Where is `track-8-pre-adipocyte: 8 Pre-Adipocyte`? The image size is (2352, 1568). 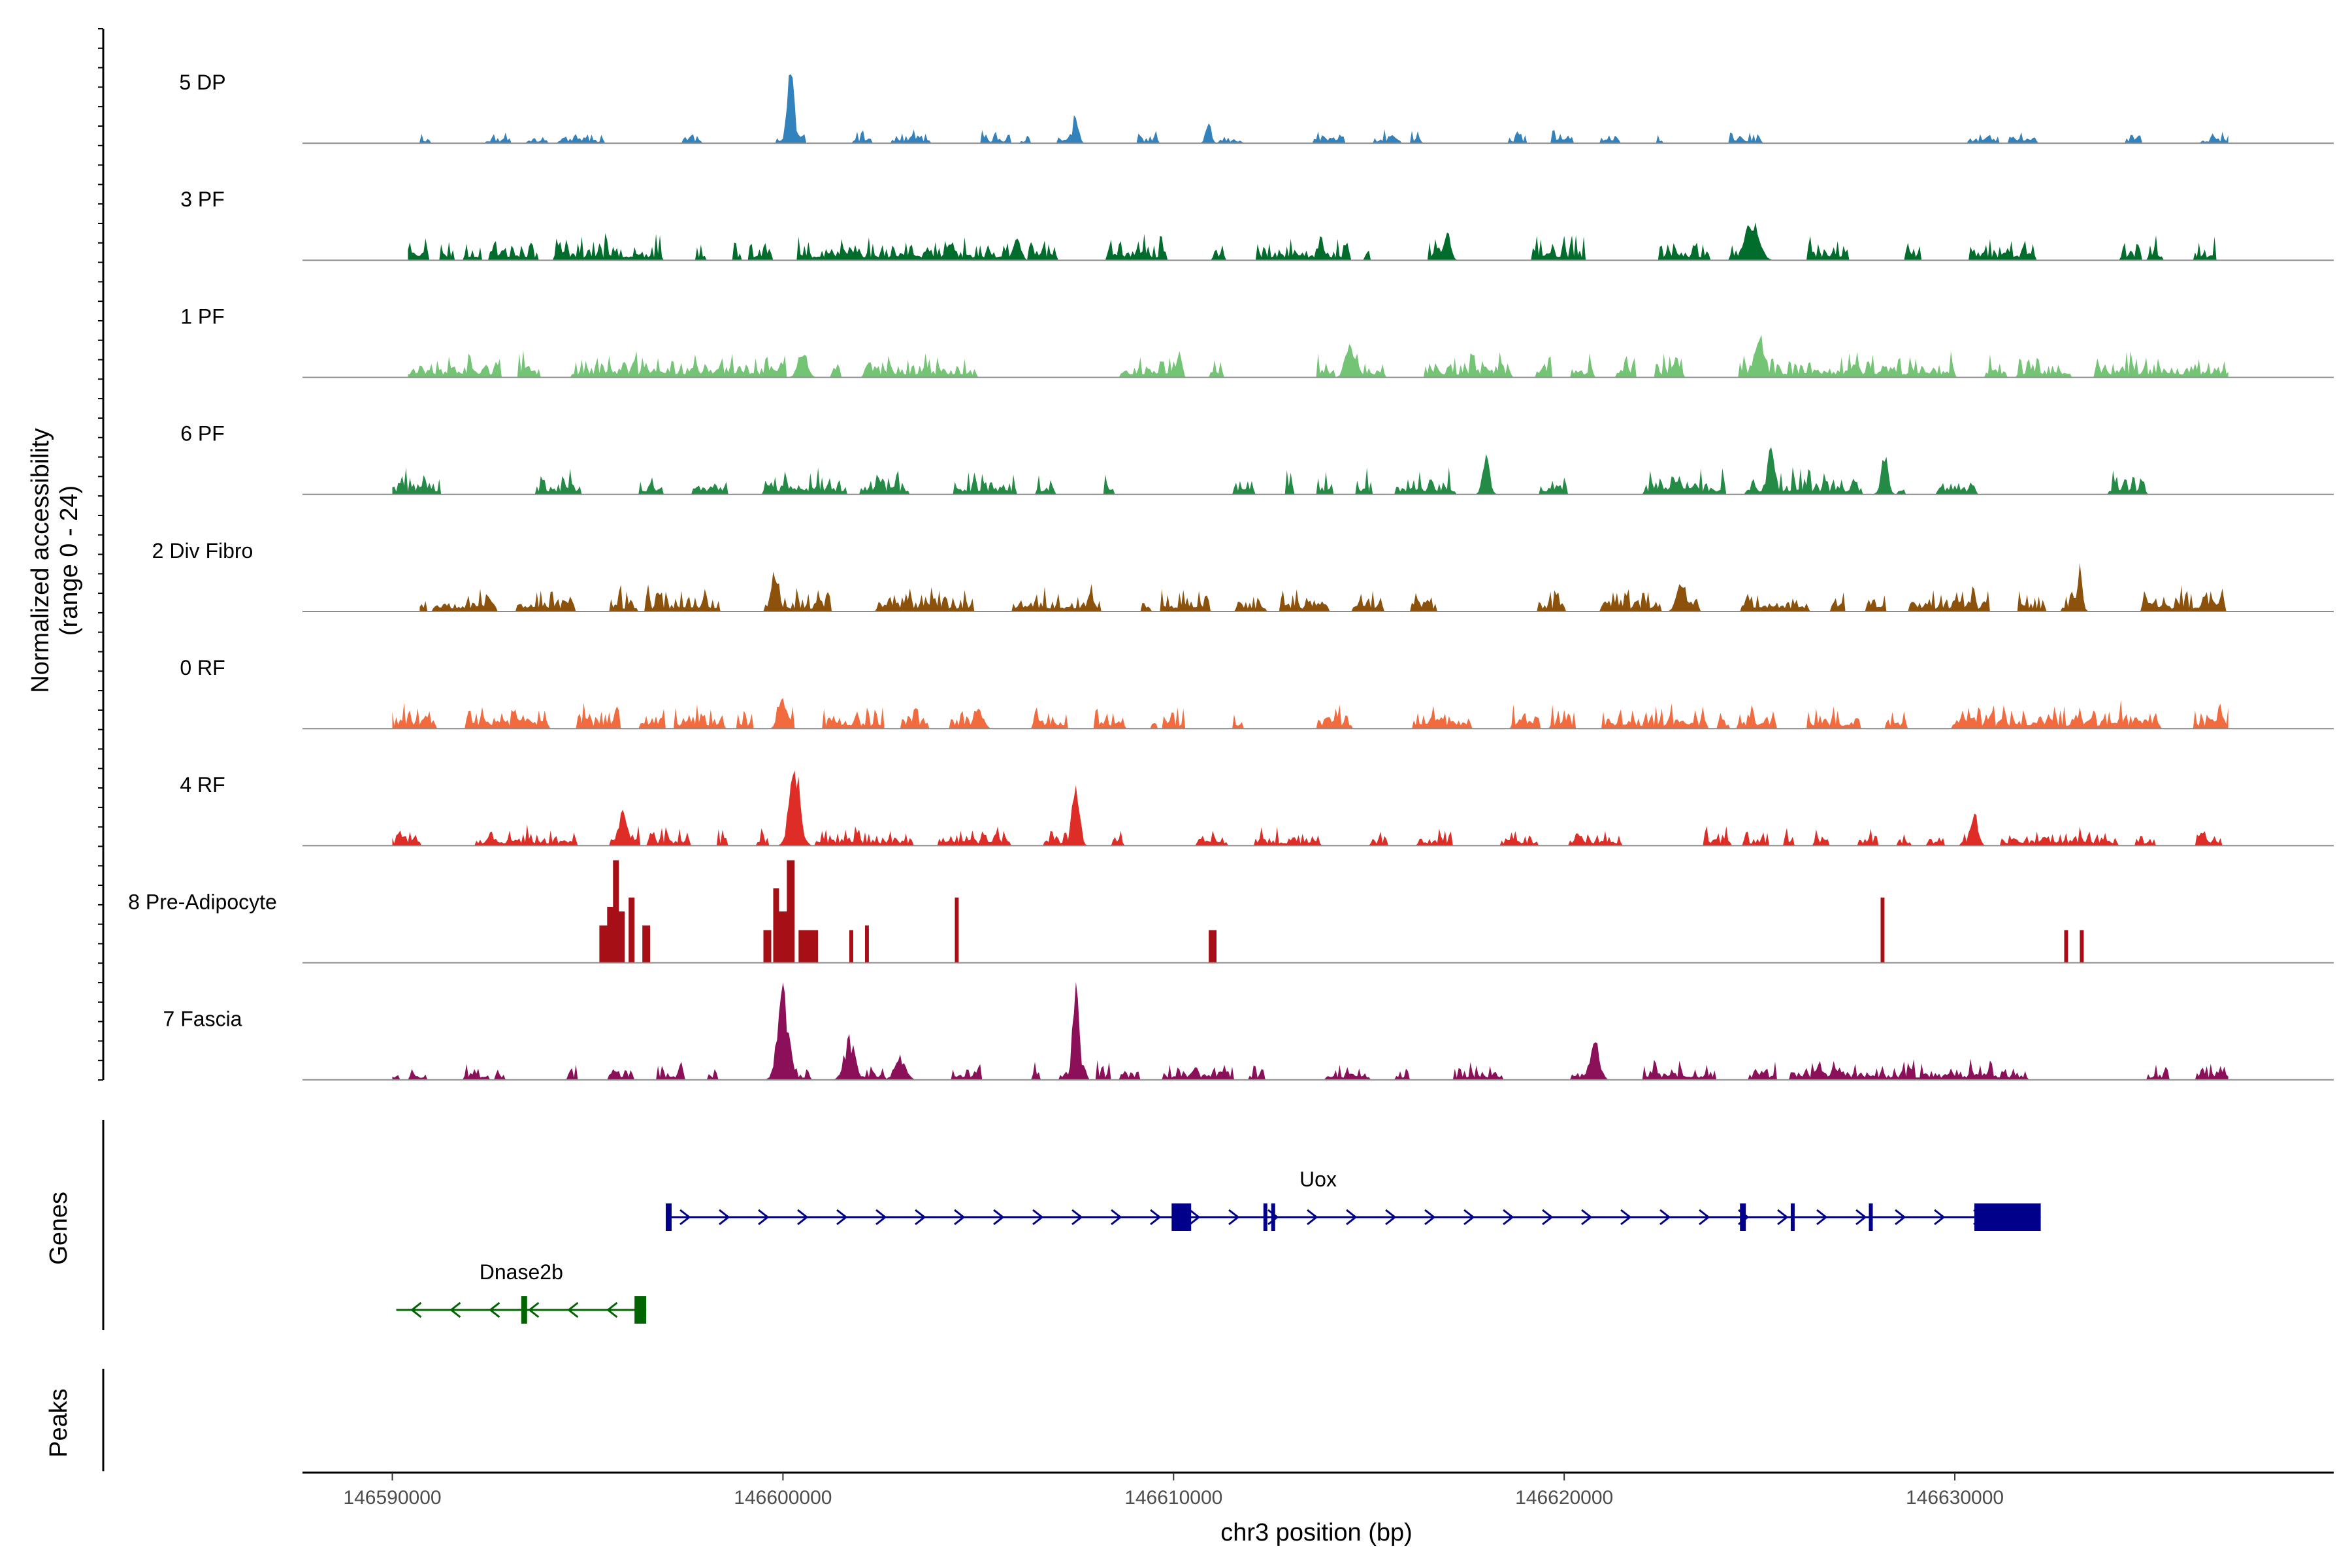 track-8-pre-adipocyte: 8 Pre-Adipocyte is located at coordinates (1231, 912).